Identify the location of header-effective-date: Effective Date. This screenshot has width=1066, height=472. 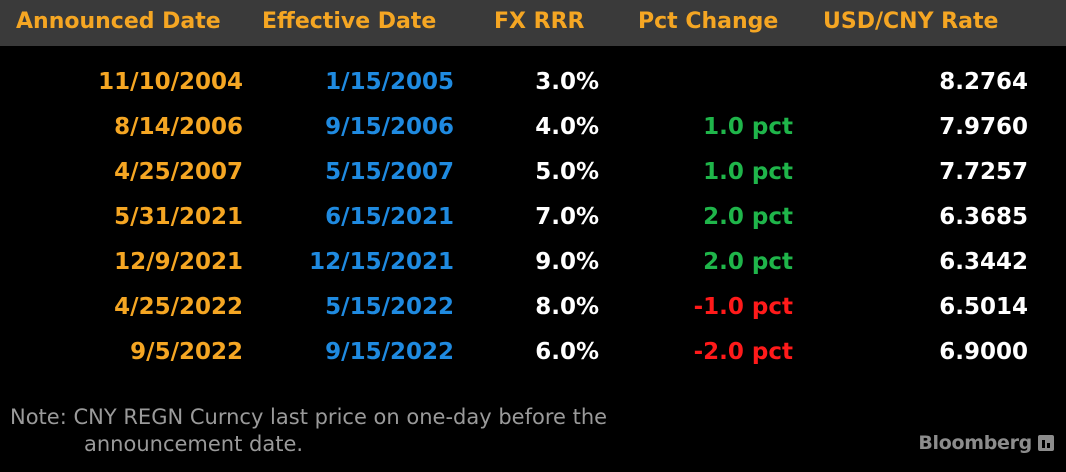
(349, 21).